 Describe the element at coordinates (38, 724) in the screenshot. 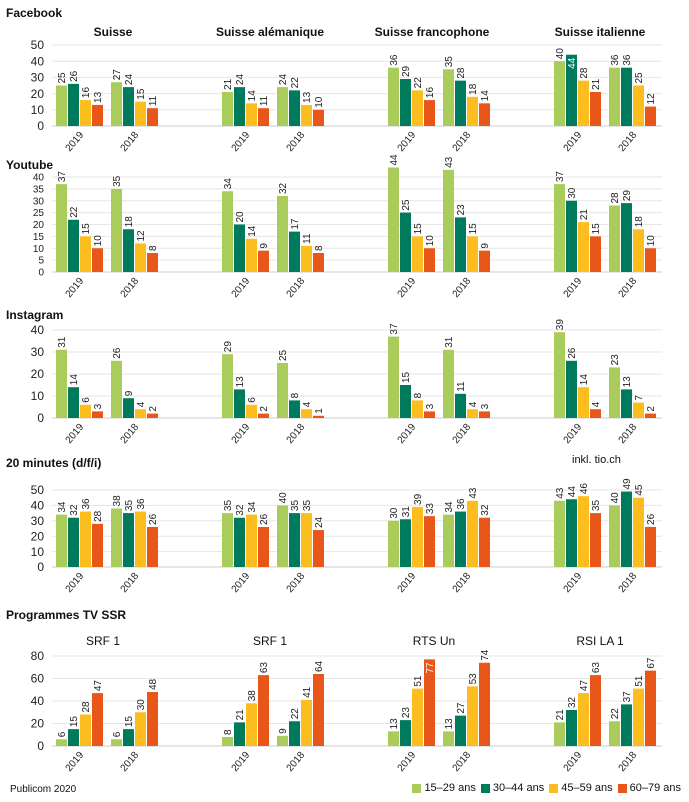

I see `y-tick-label: 20` at that location.